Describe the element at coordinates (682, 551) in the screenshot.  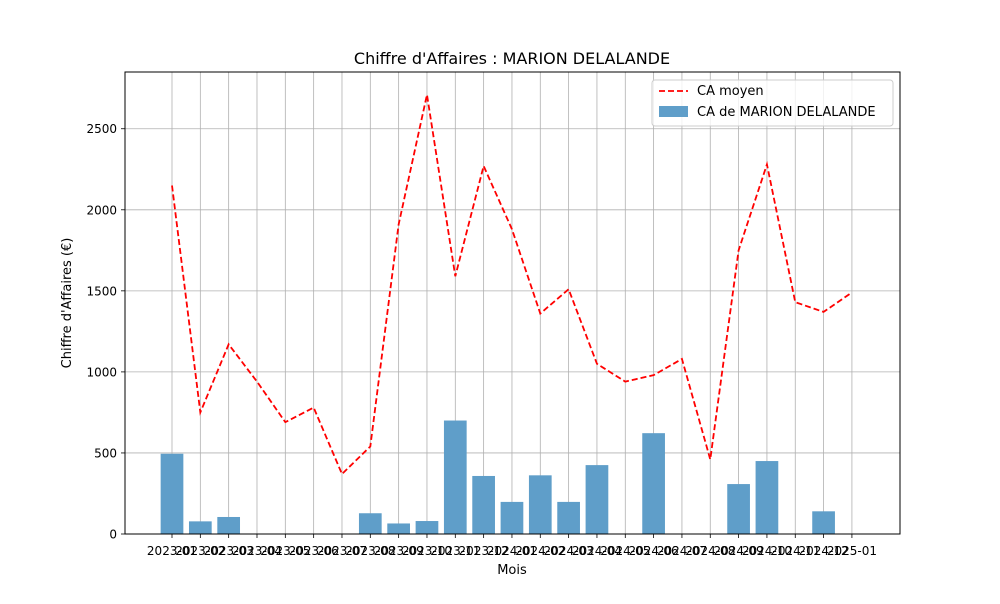
I see `x-tick-label: 2024-07` at that location.